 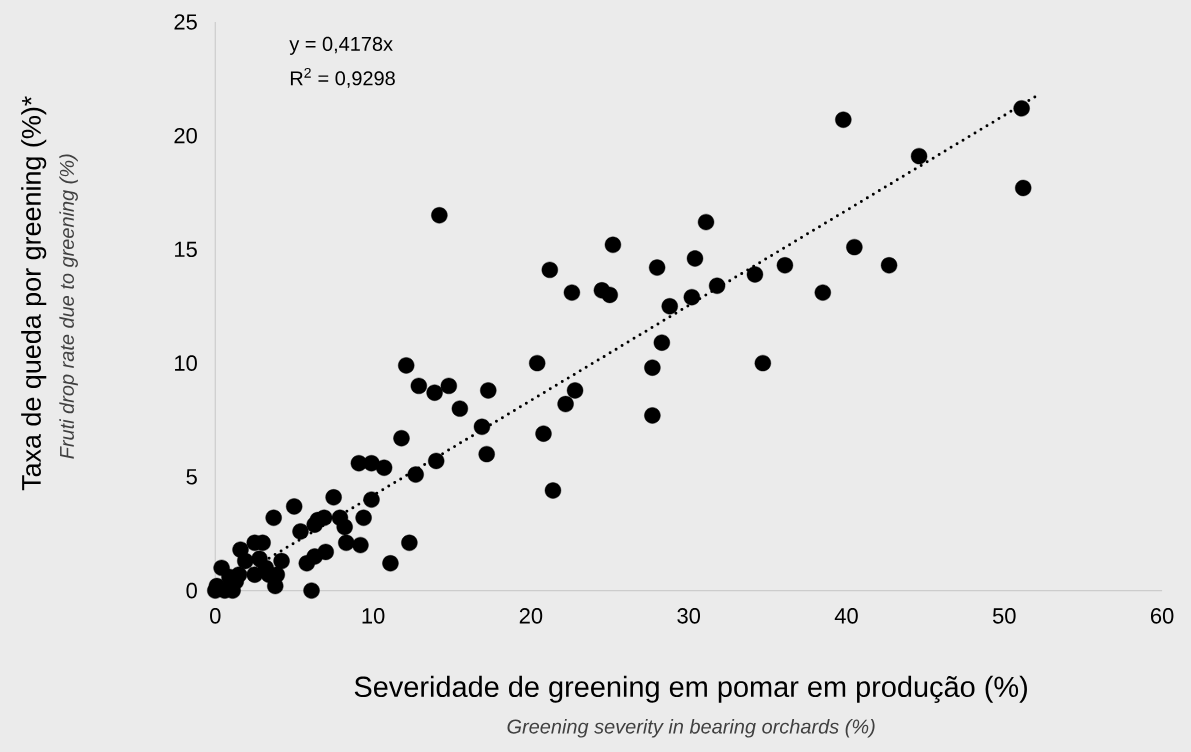 I want to click on x-tick-label: 50, so click(x=1004, y=615).